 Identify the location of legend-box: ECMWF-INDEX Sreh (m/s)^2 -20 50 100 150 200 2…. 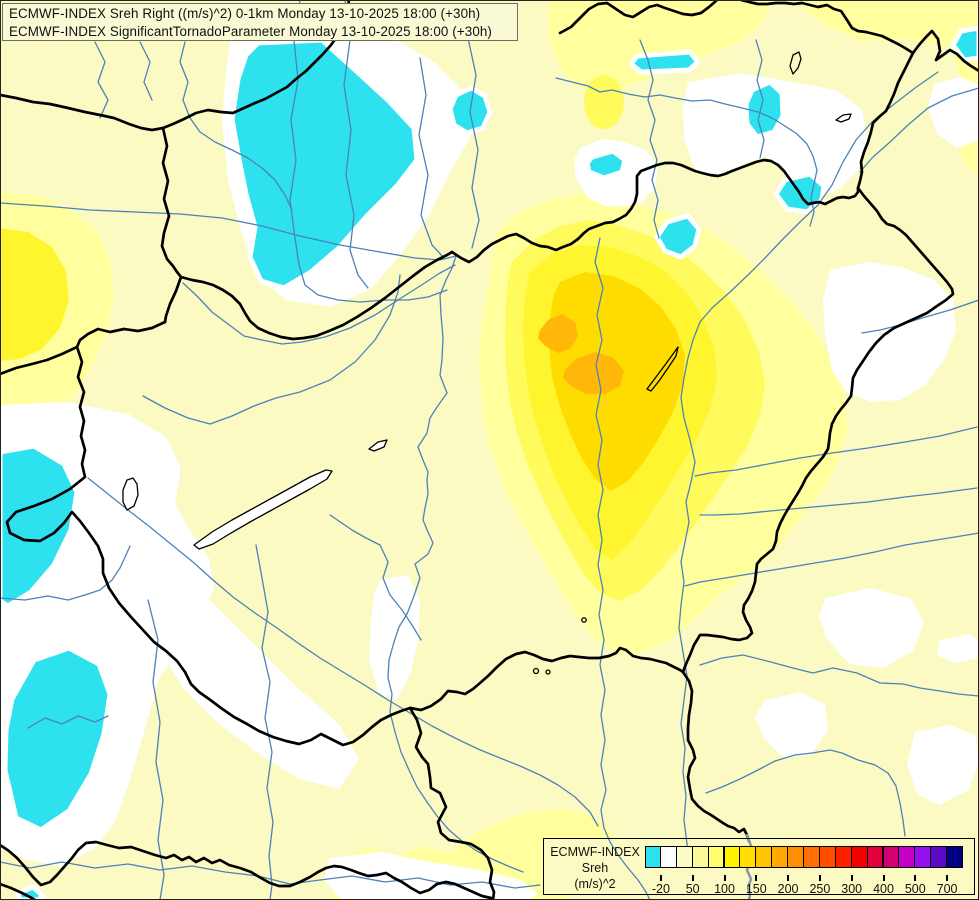
(759, 867).